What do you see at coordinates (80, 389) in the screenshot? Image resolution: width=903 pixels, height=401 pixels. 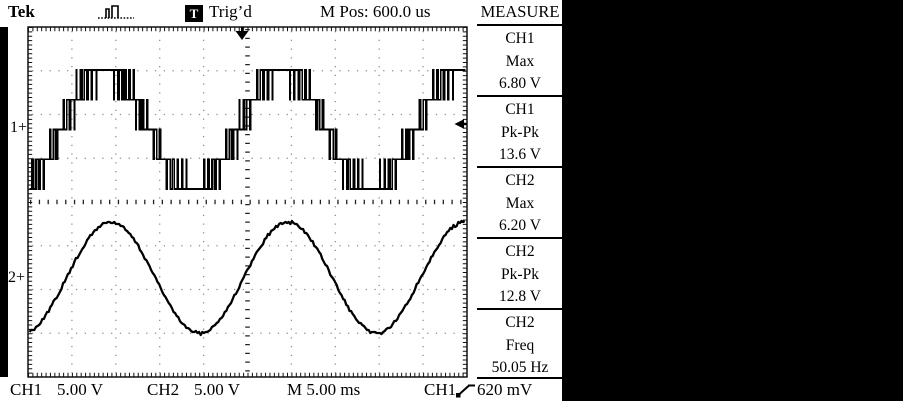 I see `ch1-scale: 5.00 V` at bounding box center [80, 389].